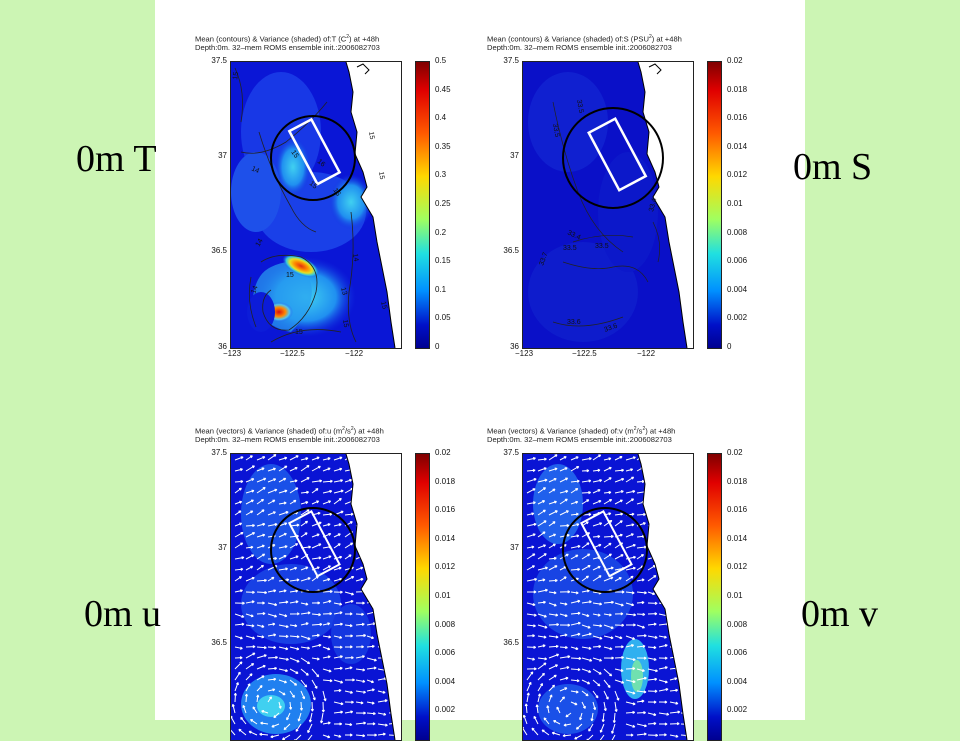  I want to click on colorbar-tick-label: 0.012, so click(737, 567).